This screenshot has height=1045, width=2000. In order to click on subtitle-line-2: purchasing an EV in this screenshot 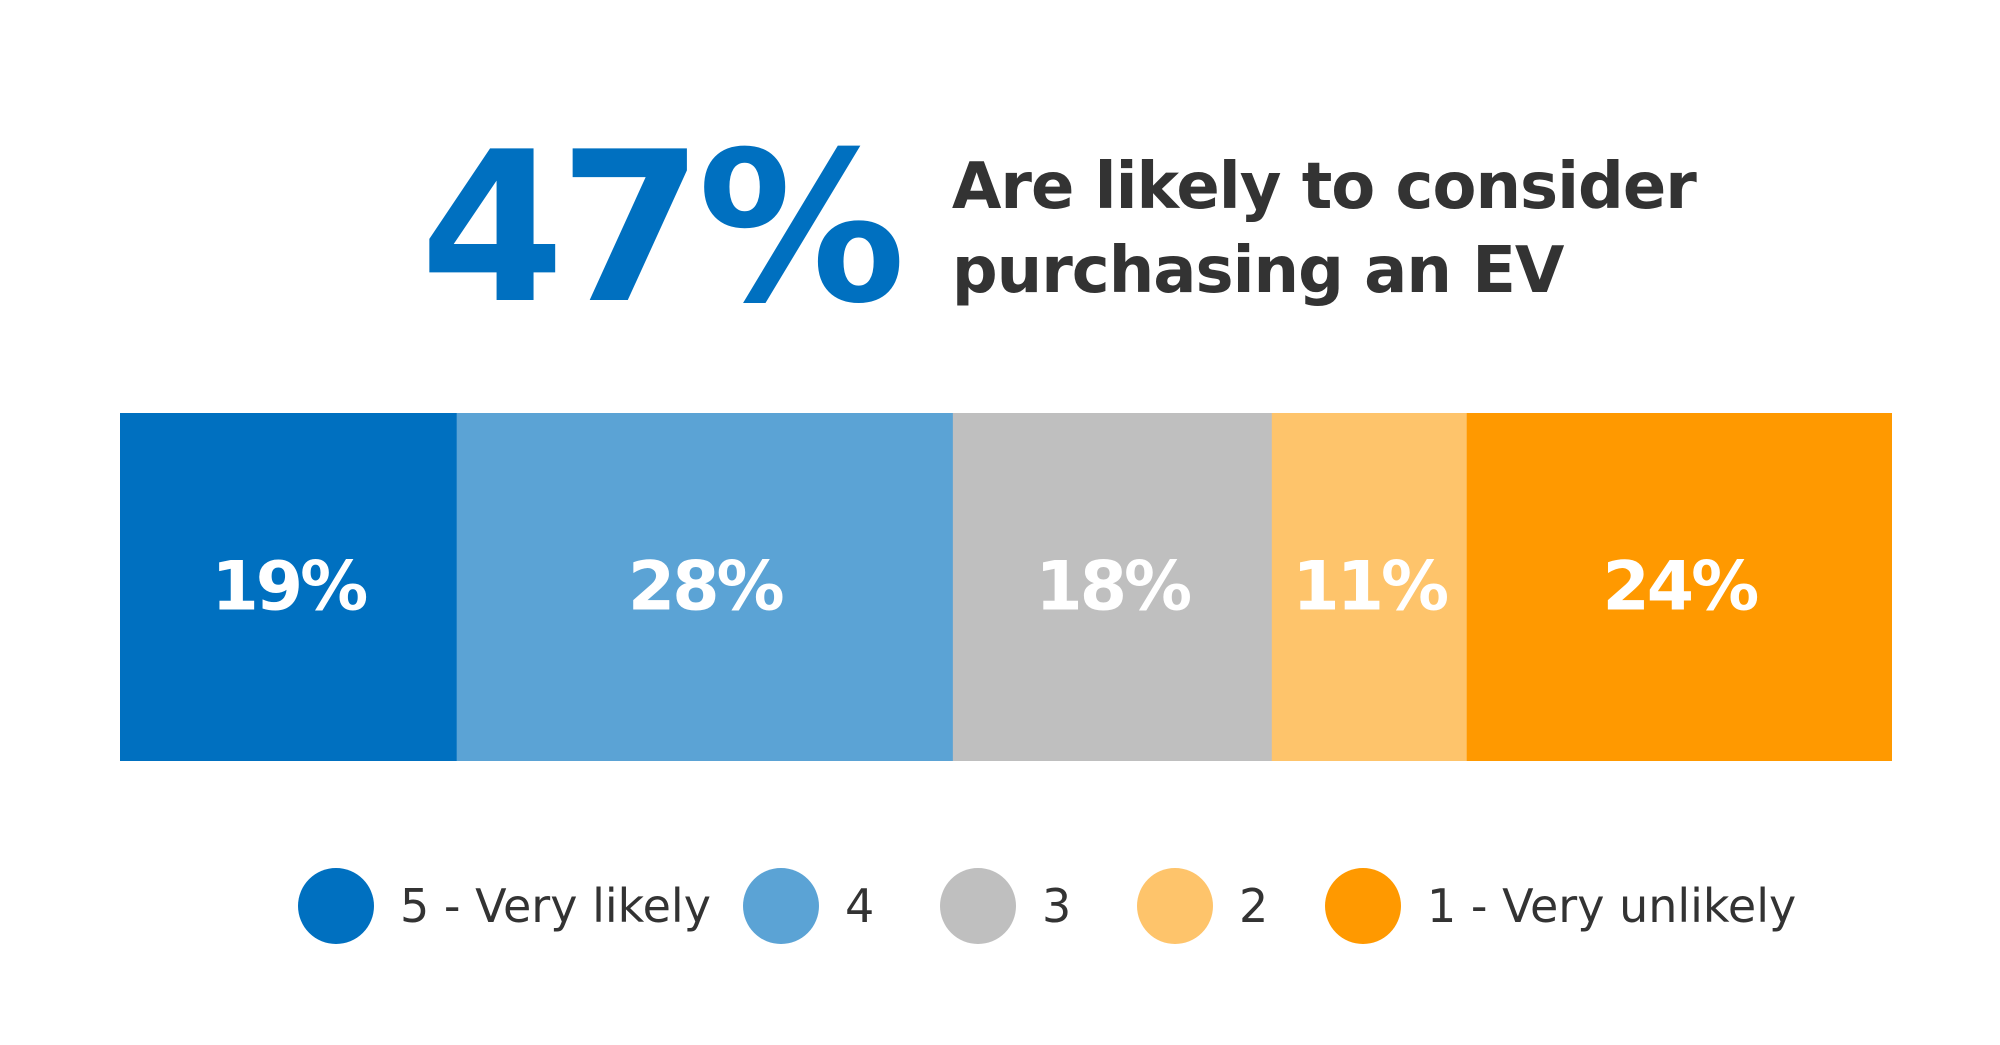, I will do `click(1258, 271)`.